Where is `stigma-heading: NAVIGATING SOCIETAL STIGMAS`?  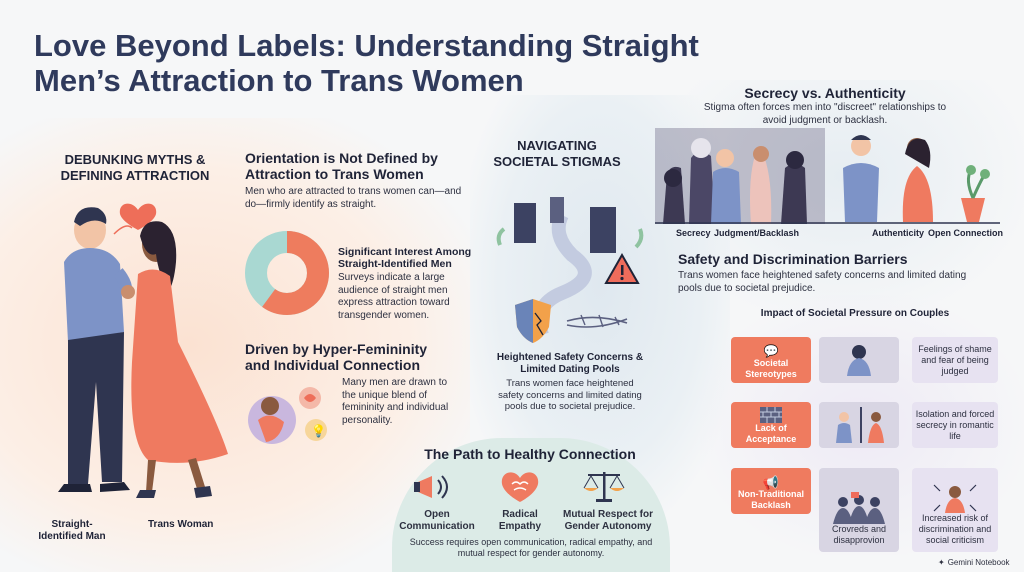 stigma-heading: NAVIGATING SOCIETAL STIGMAS is located at coordinates (557, 153).